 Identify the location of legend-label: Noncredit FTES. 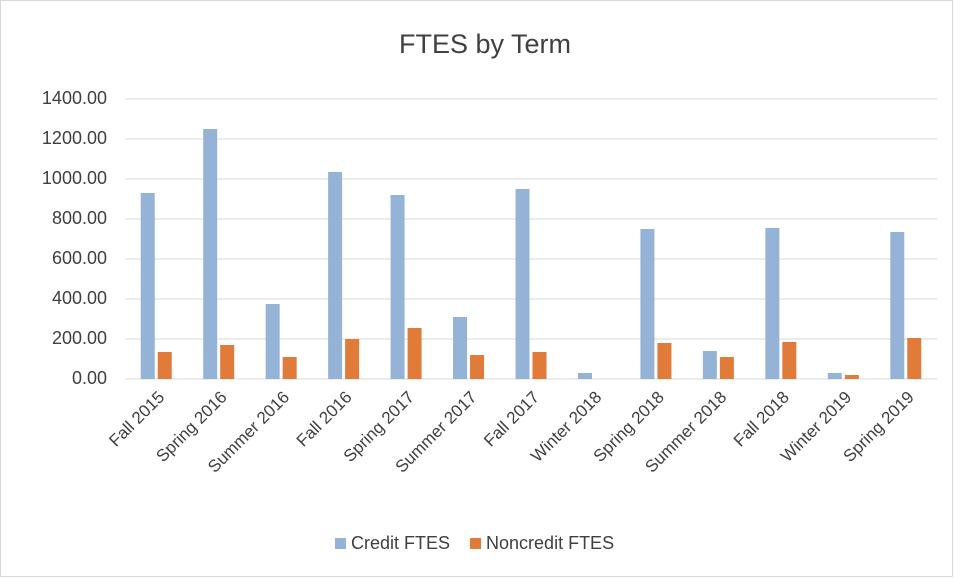
(550, 543).